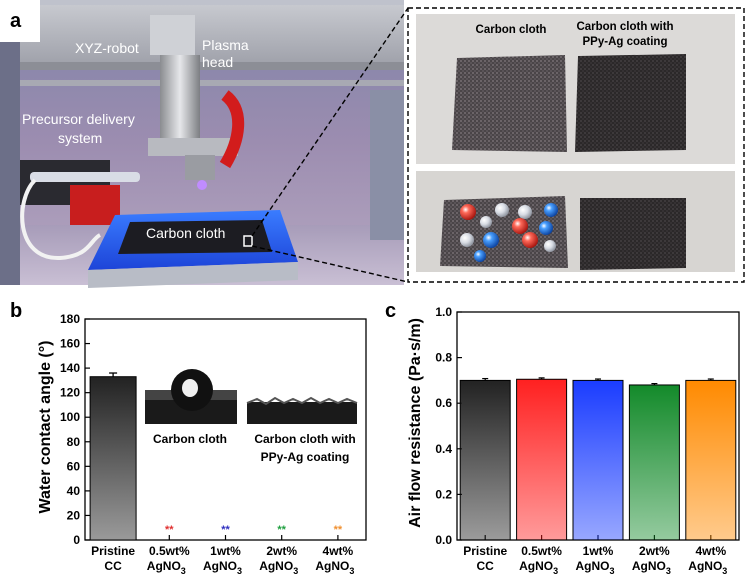  I want to click on chart-b-y-tick-label: 180, so click(70, 319).